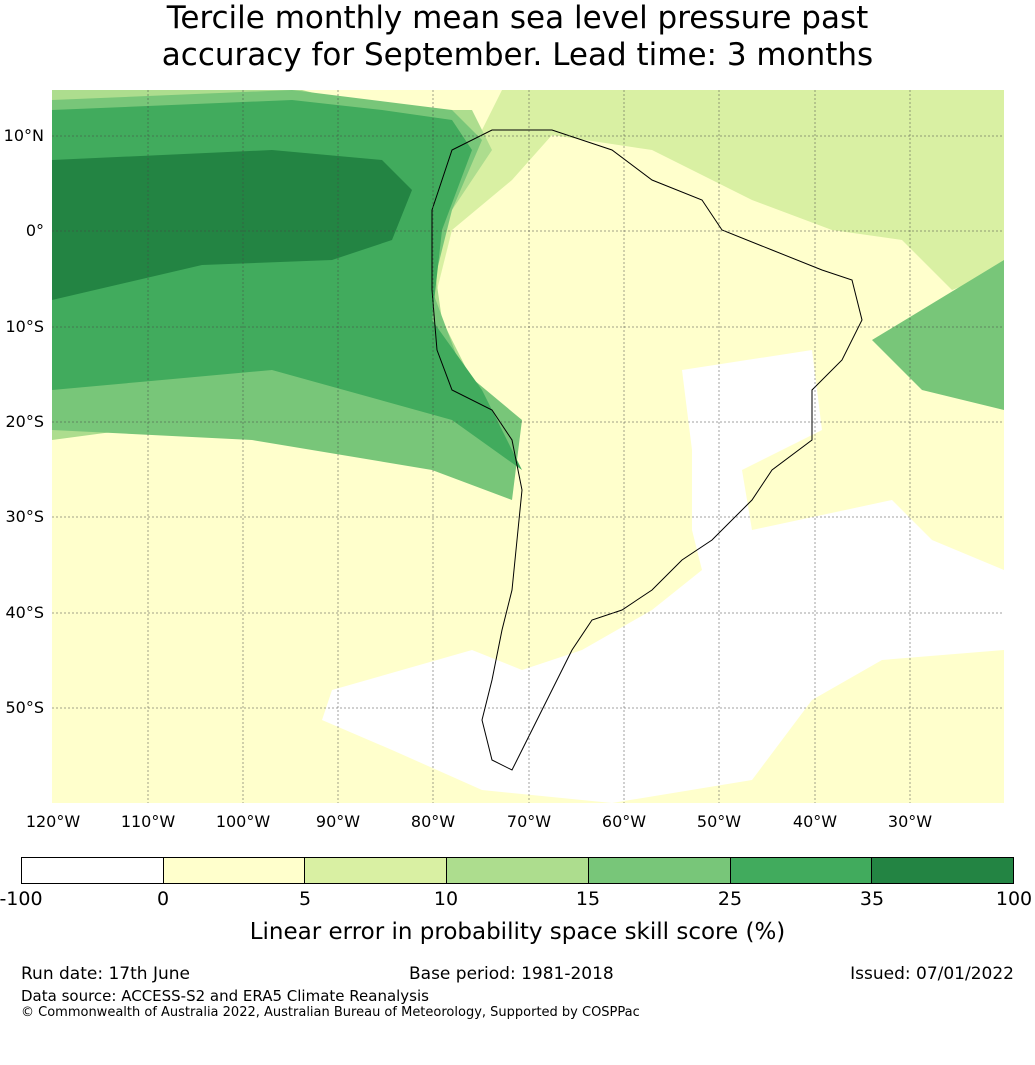 The image size is (1035, 1065). What do you see at coordinates (910, 821) in the screenshot?
I see `lon-label-30w: 30°W` at bounding box center [910, 821].